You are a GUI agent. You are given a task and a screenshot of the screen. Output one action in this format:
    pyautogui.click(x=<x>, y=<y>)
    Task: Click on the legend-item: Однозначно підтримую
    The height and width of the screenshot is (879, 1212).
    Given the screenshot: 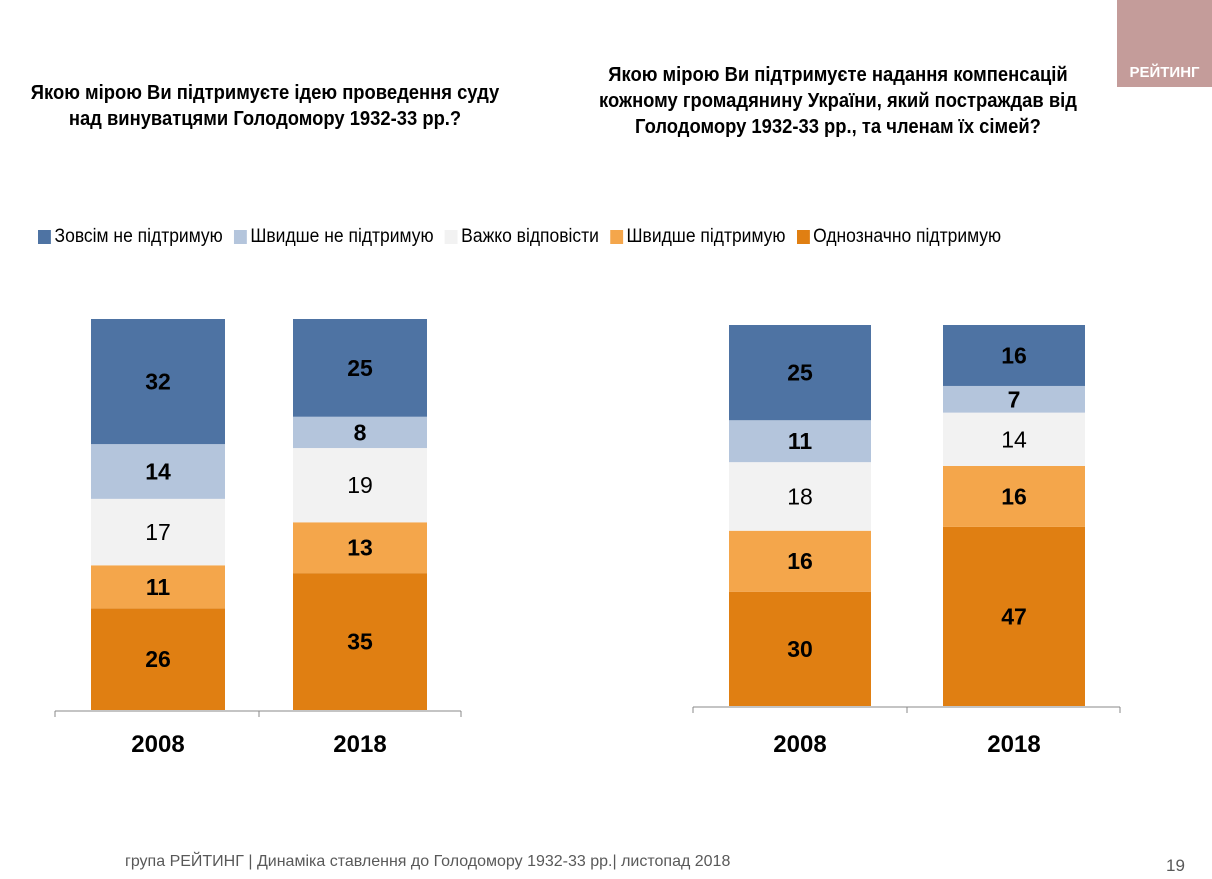 What is the action you would take?
    pyautogui.click(x=899, y=237)
    